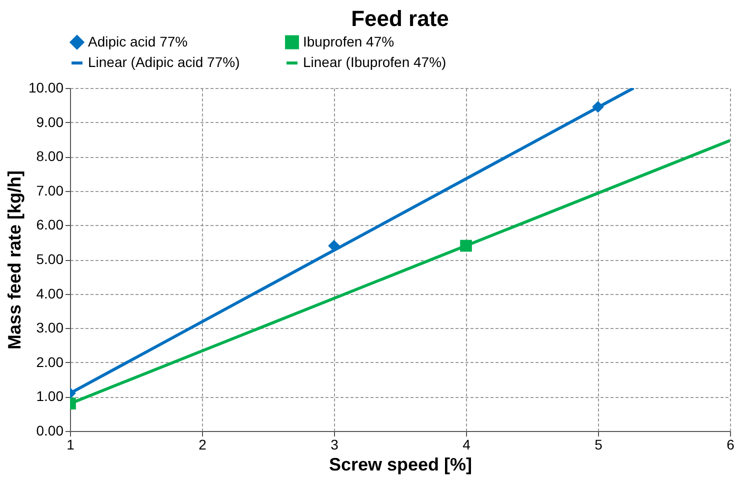 The height and width of the screenshot is (479, 748). Describe the element at coordinates (730, 444) in the screenshot. I see `x-tick-label: 6` at that location.